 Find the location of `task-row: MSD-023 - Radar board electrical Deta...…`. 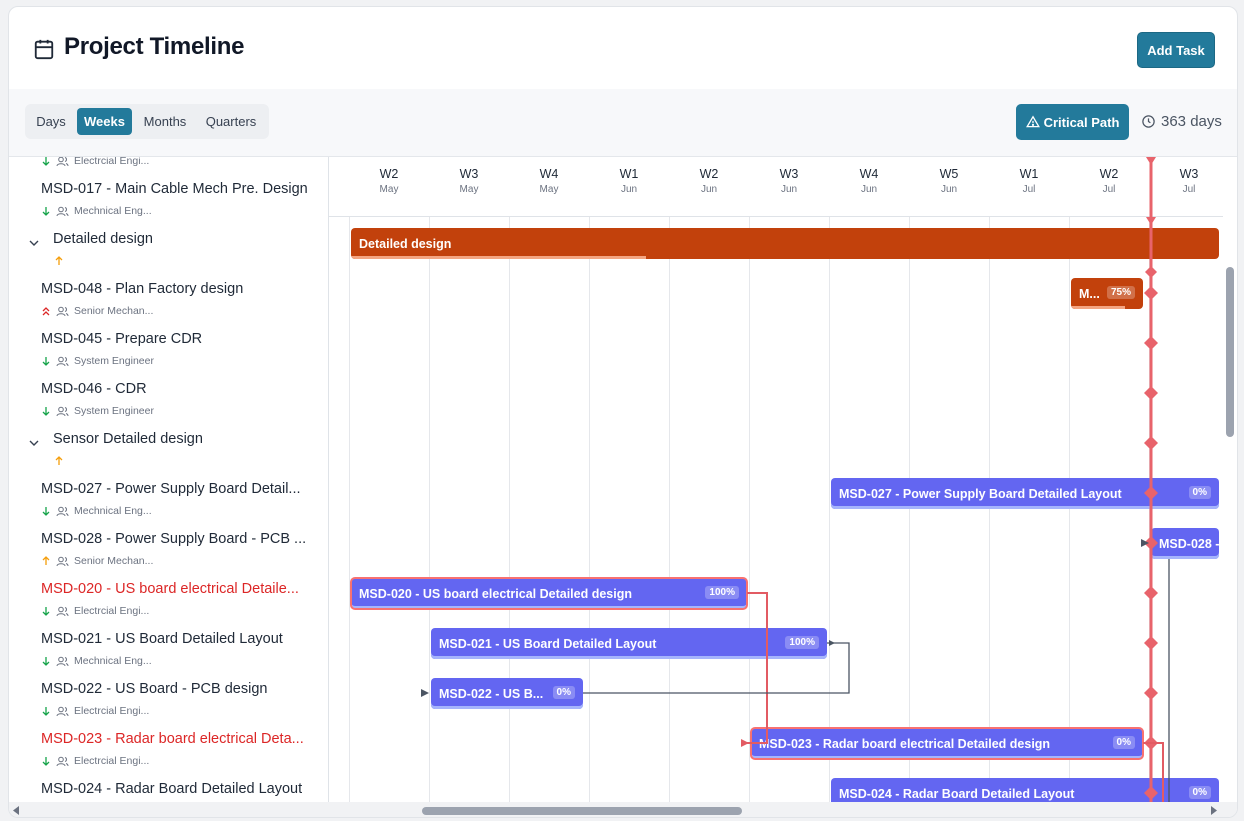

task-row: MSD-023 - Radar board electrical Deta...… is located at coordinates (168, 742).